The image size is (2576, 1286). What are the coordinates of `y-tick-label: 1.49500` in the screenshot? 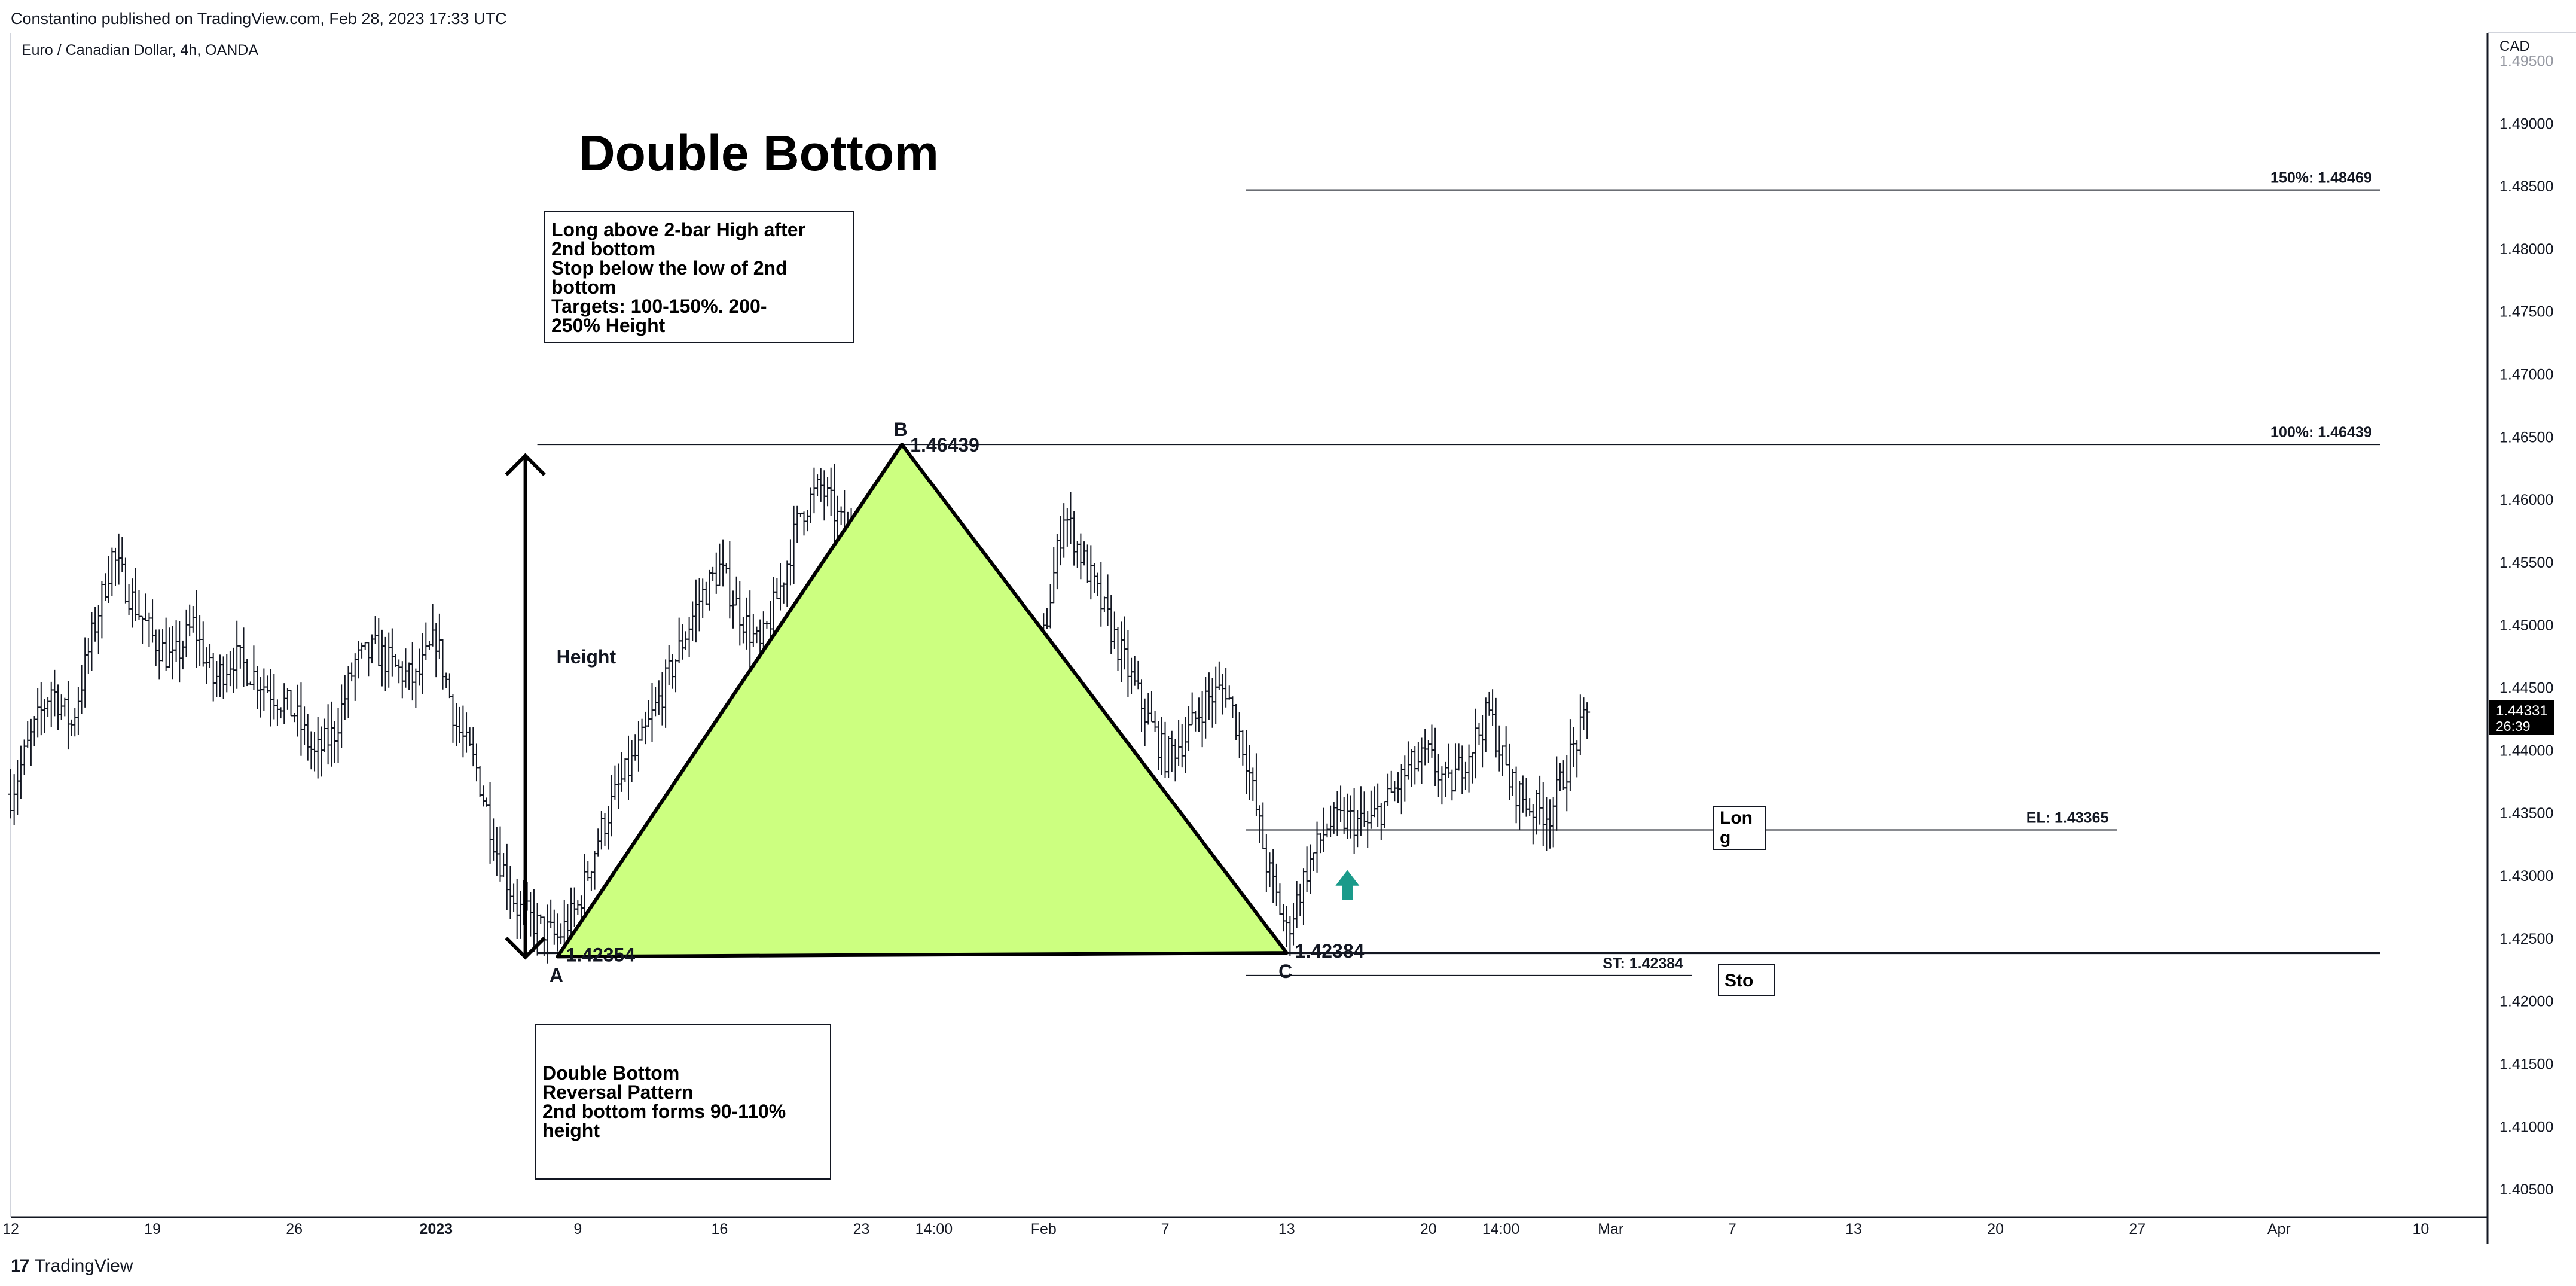 It's located at (2526, 61).